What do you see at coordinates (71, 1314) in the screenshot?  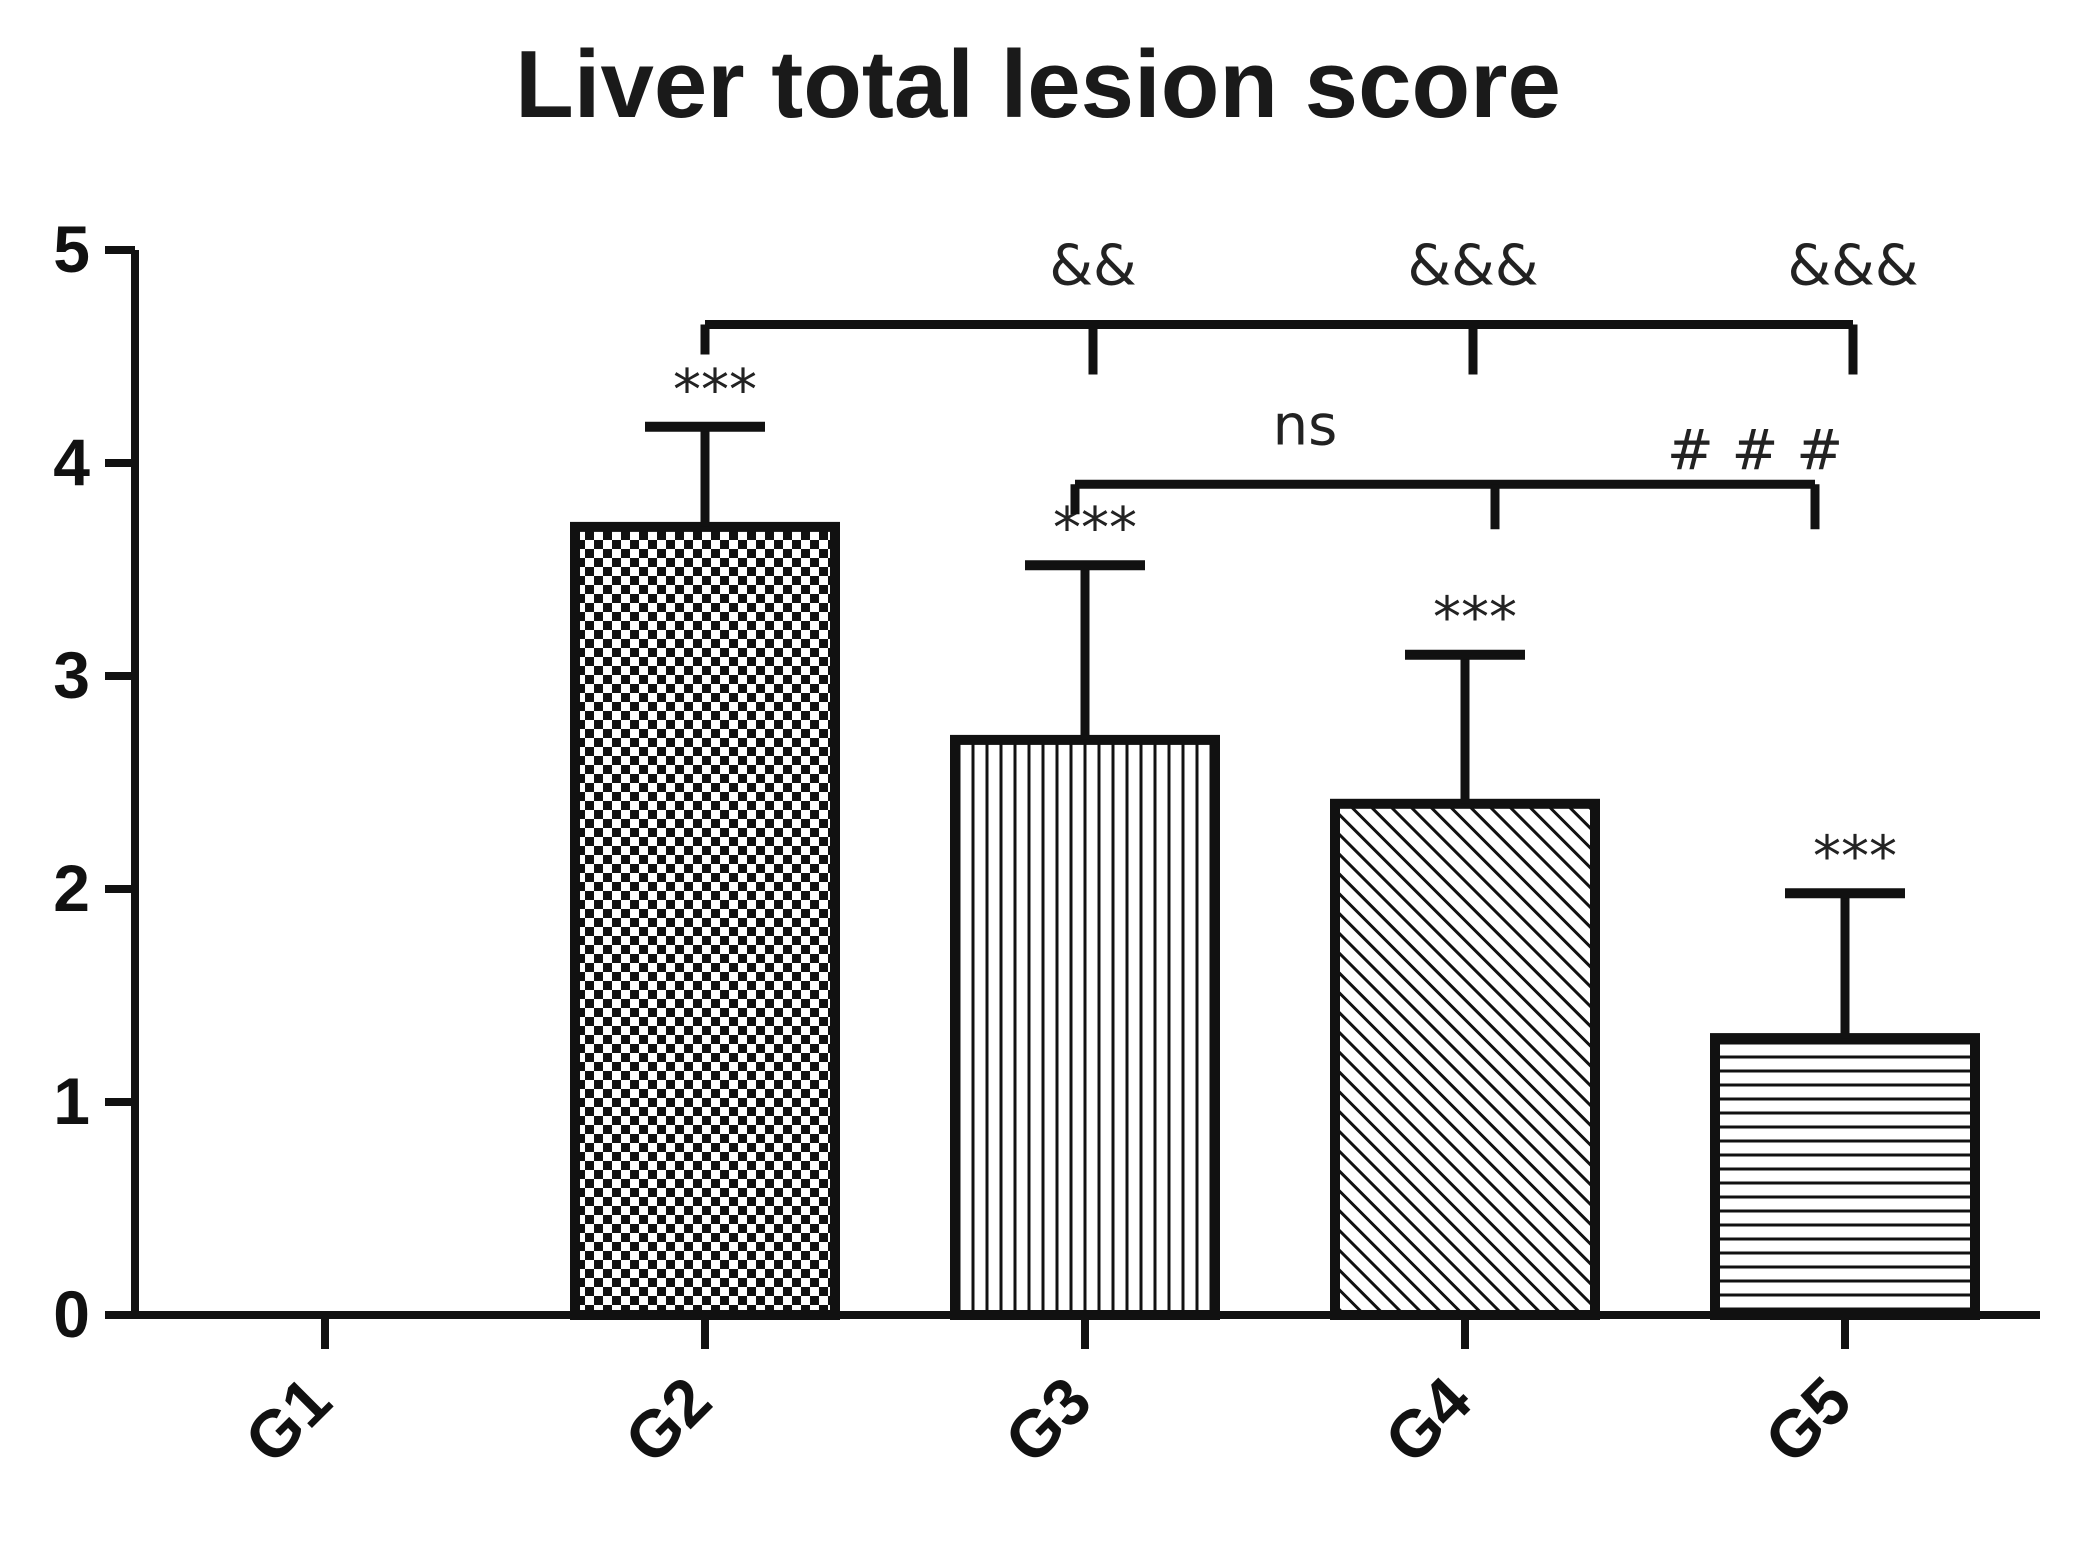 I see `y-tick-label: 0` at bounding box center [71, 1314].